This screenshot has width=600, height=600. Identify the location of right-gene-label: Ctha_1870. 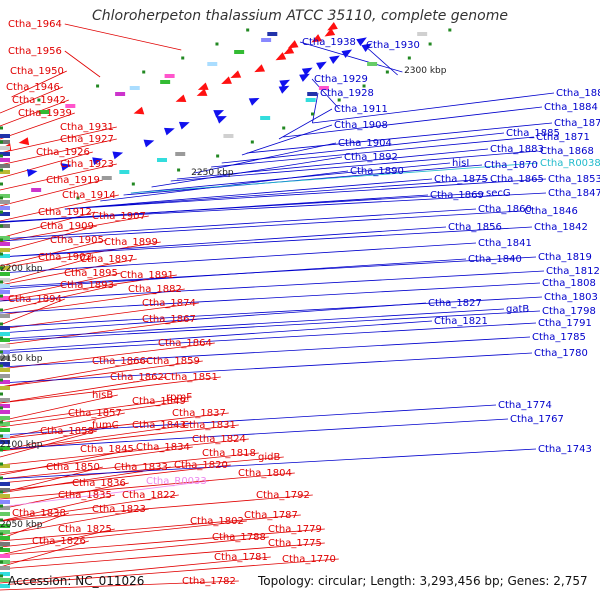
(511, 165).